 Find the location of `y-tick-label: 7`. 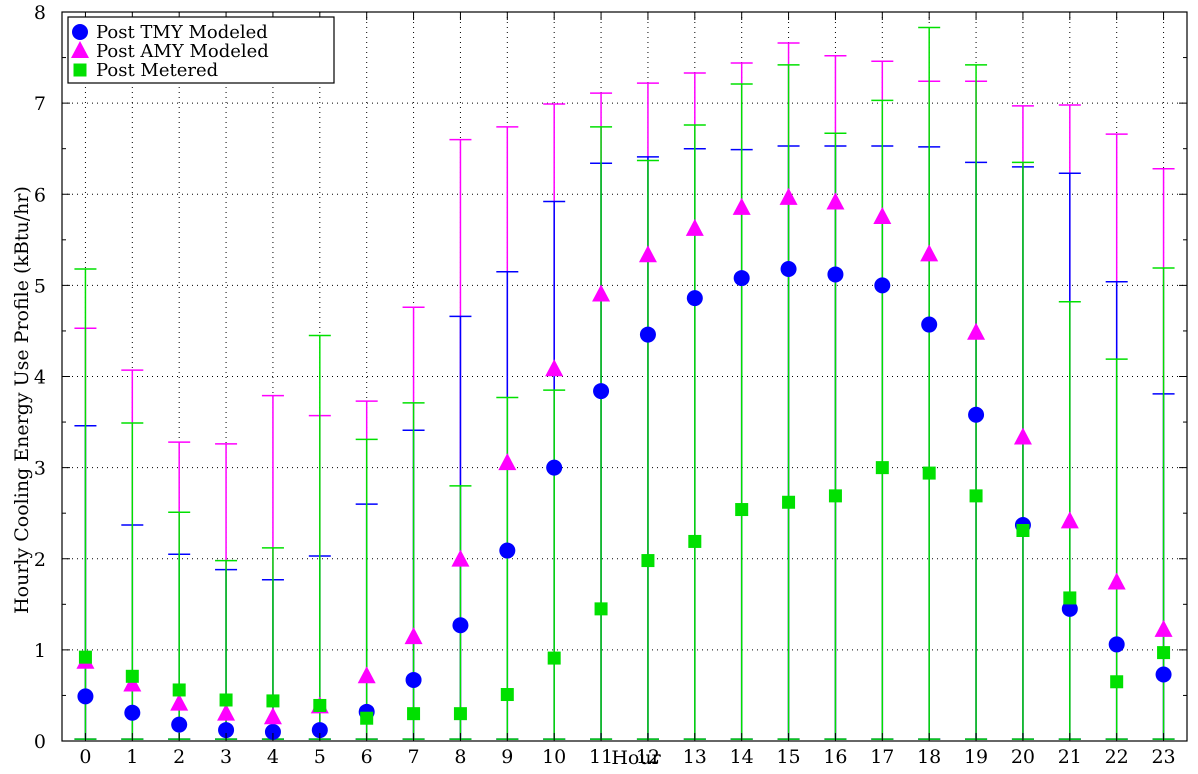

y-tick-label: 7 is located at coordinates (40, 104).